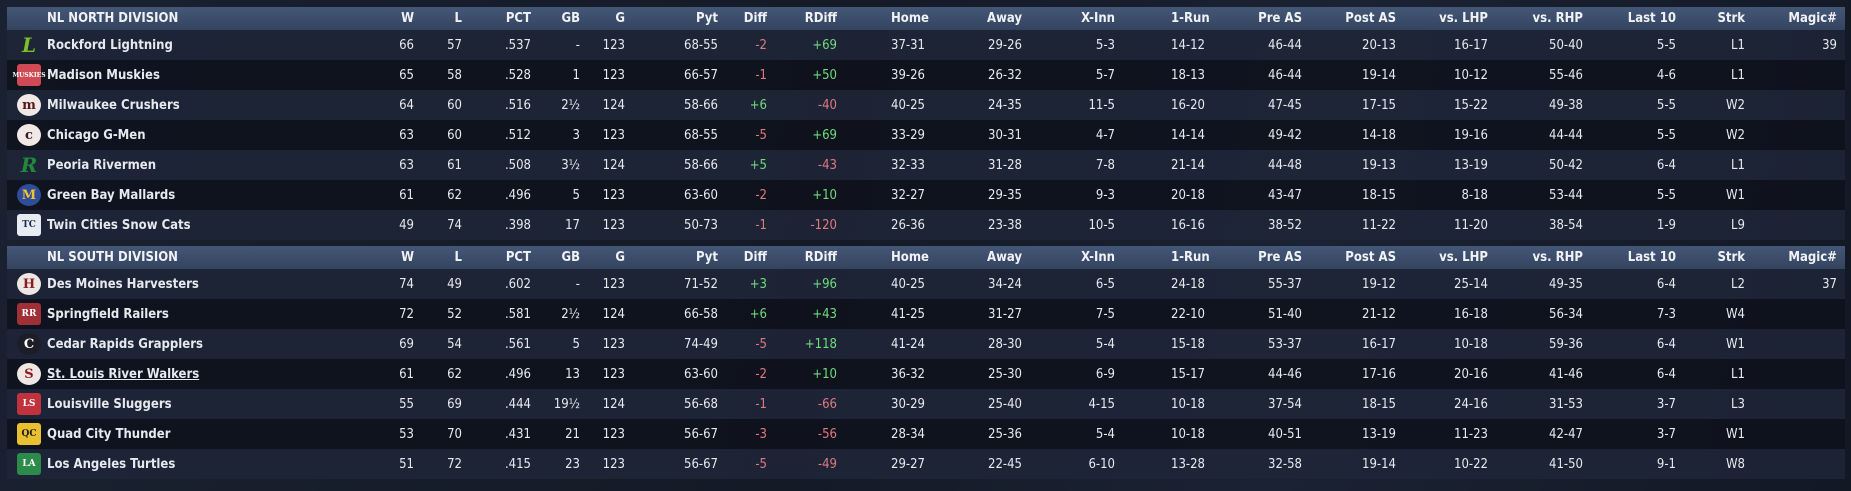 This screenshot has height=491, width=1851. I want to click on stat-home: 36-32, so click(908, 374).